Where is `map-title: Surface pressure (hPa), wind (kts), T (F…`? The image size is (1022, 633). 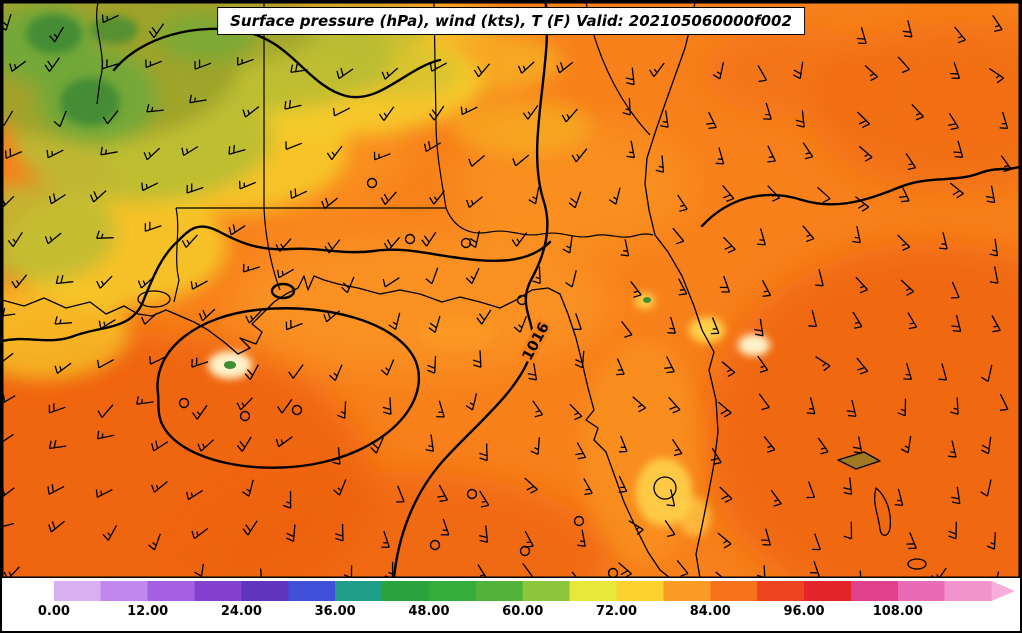 map-title: Surface pressure (hPa), wind (kts), T (F… is located at coordinates (511, 21).